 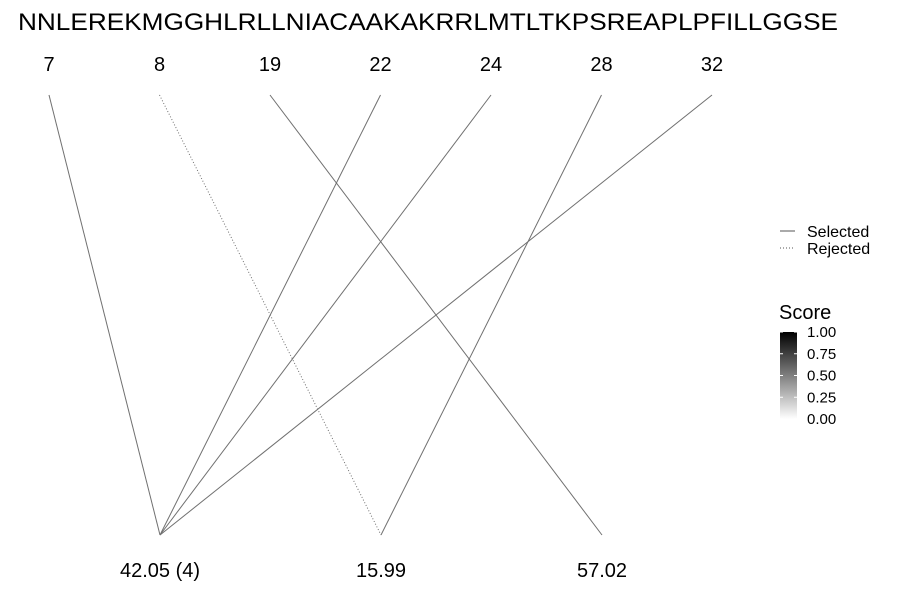 I want to click on position-label-7: 7, so click(x=48, y=65).